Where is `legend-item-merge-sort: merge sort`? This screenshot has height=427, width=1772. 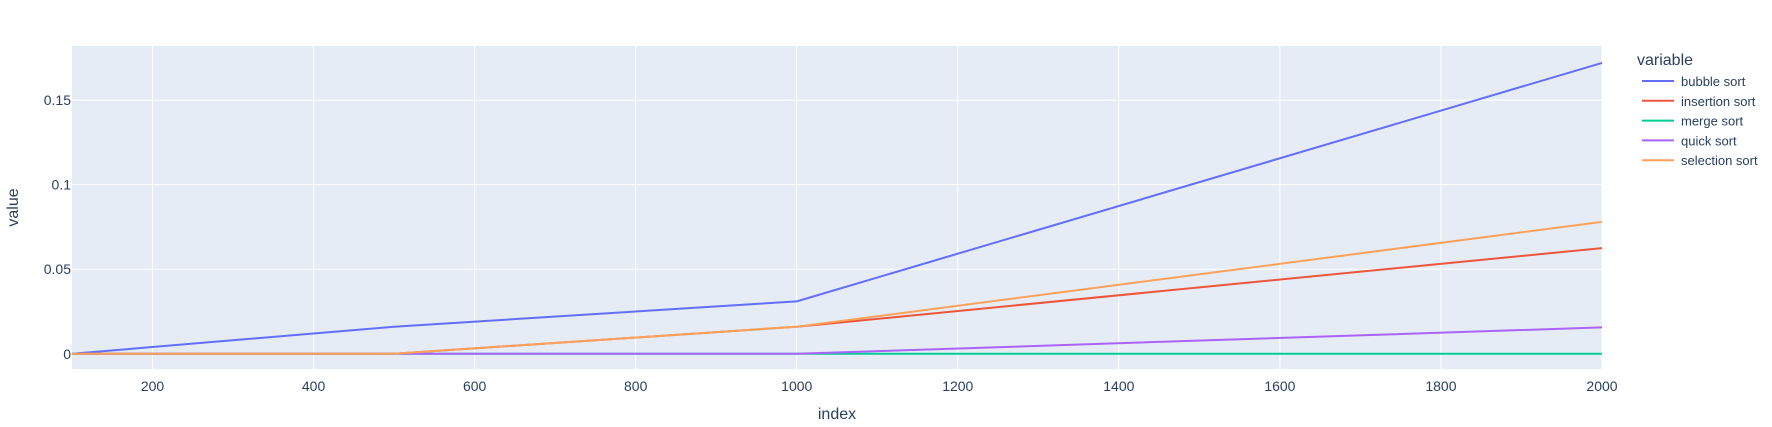
legend-item-merge-sort: merge sort is located at coordinates (1693, 121).